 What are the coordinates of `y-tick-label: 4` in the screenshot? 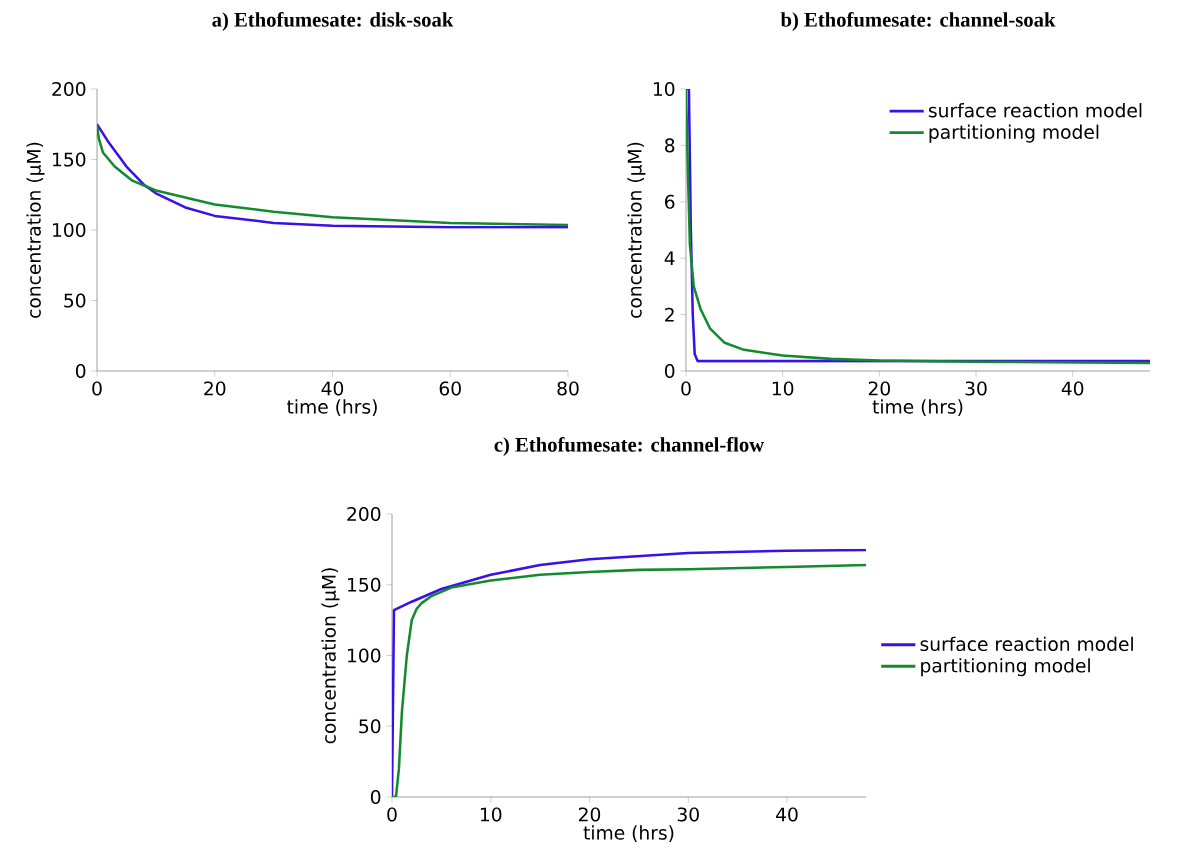 It's located at (669, 258).